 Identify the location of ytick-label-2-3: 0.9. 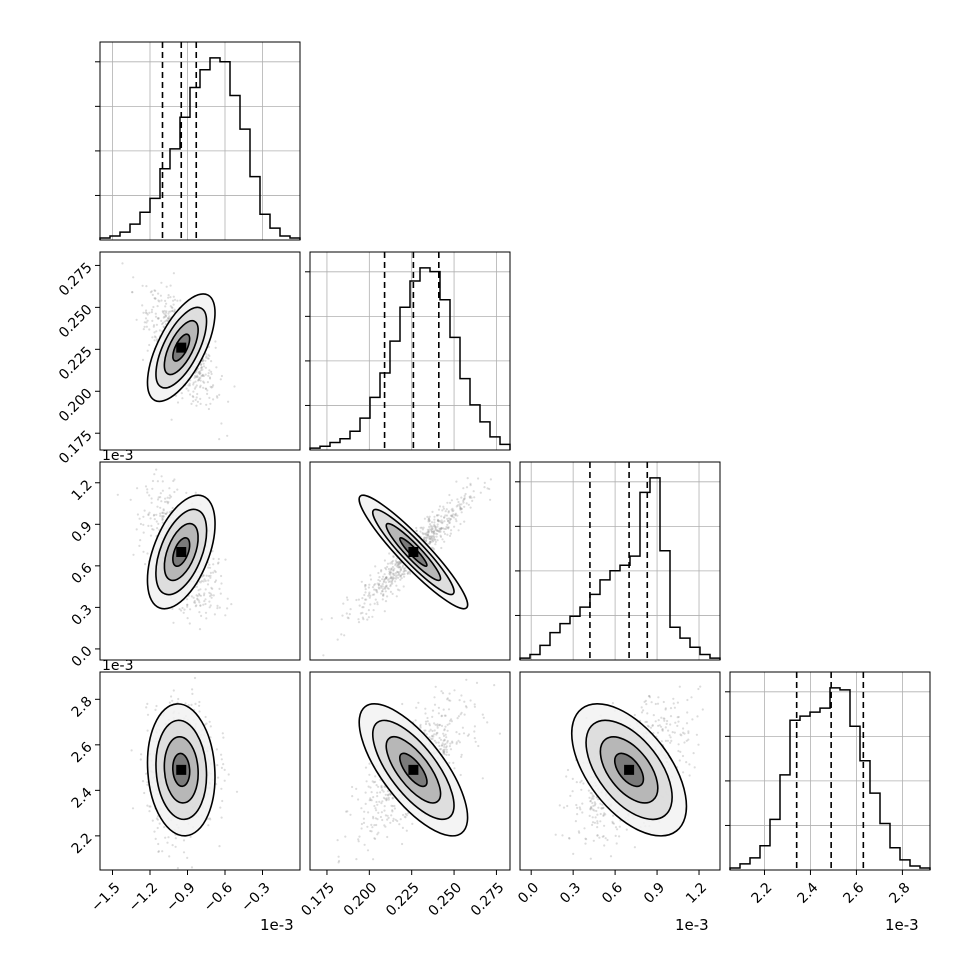
(82, 532).